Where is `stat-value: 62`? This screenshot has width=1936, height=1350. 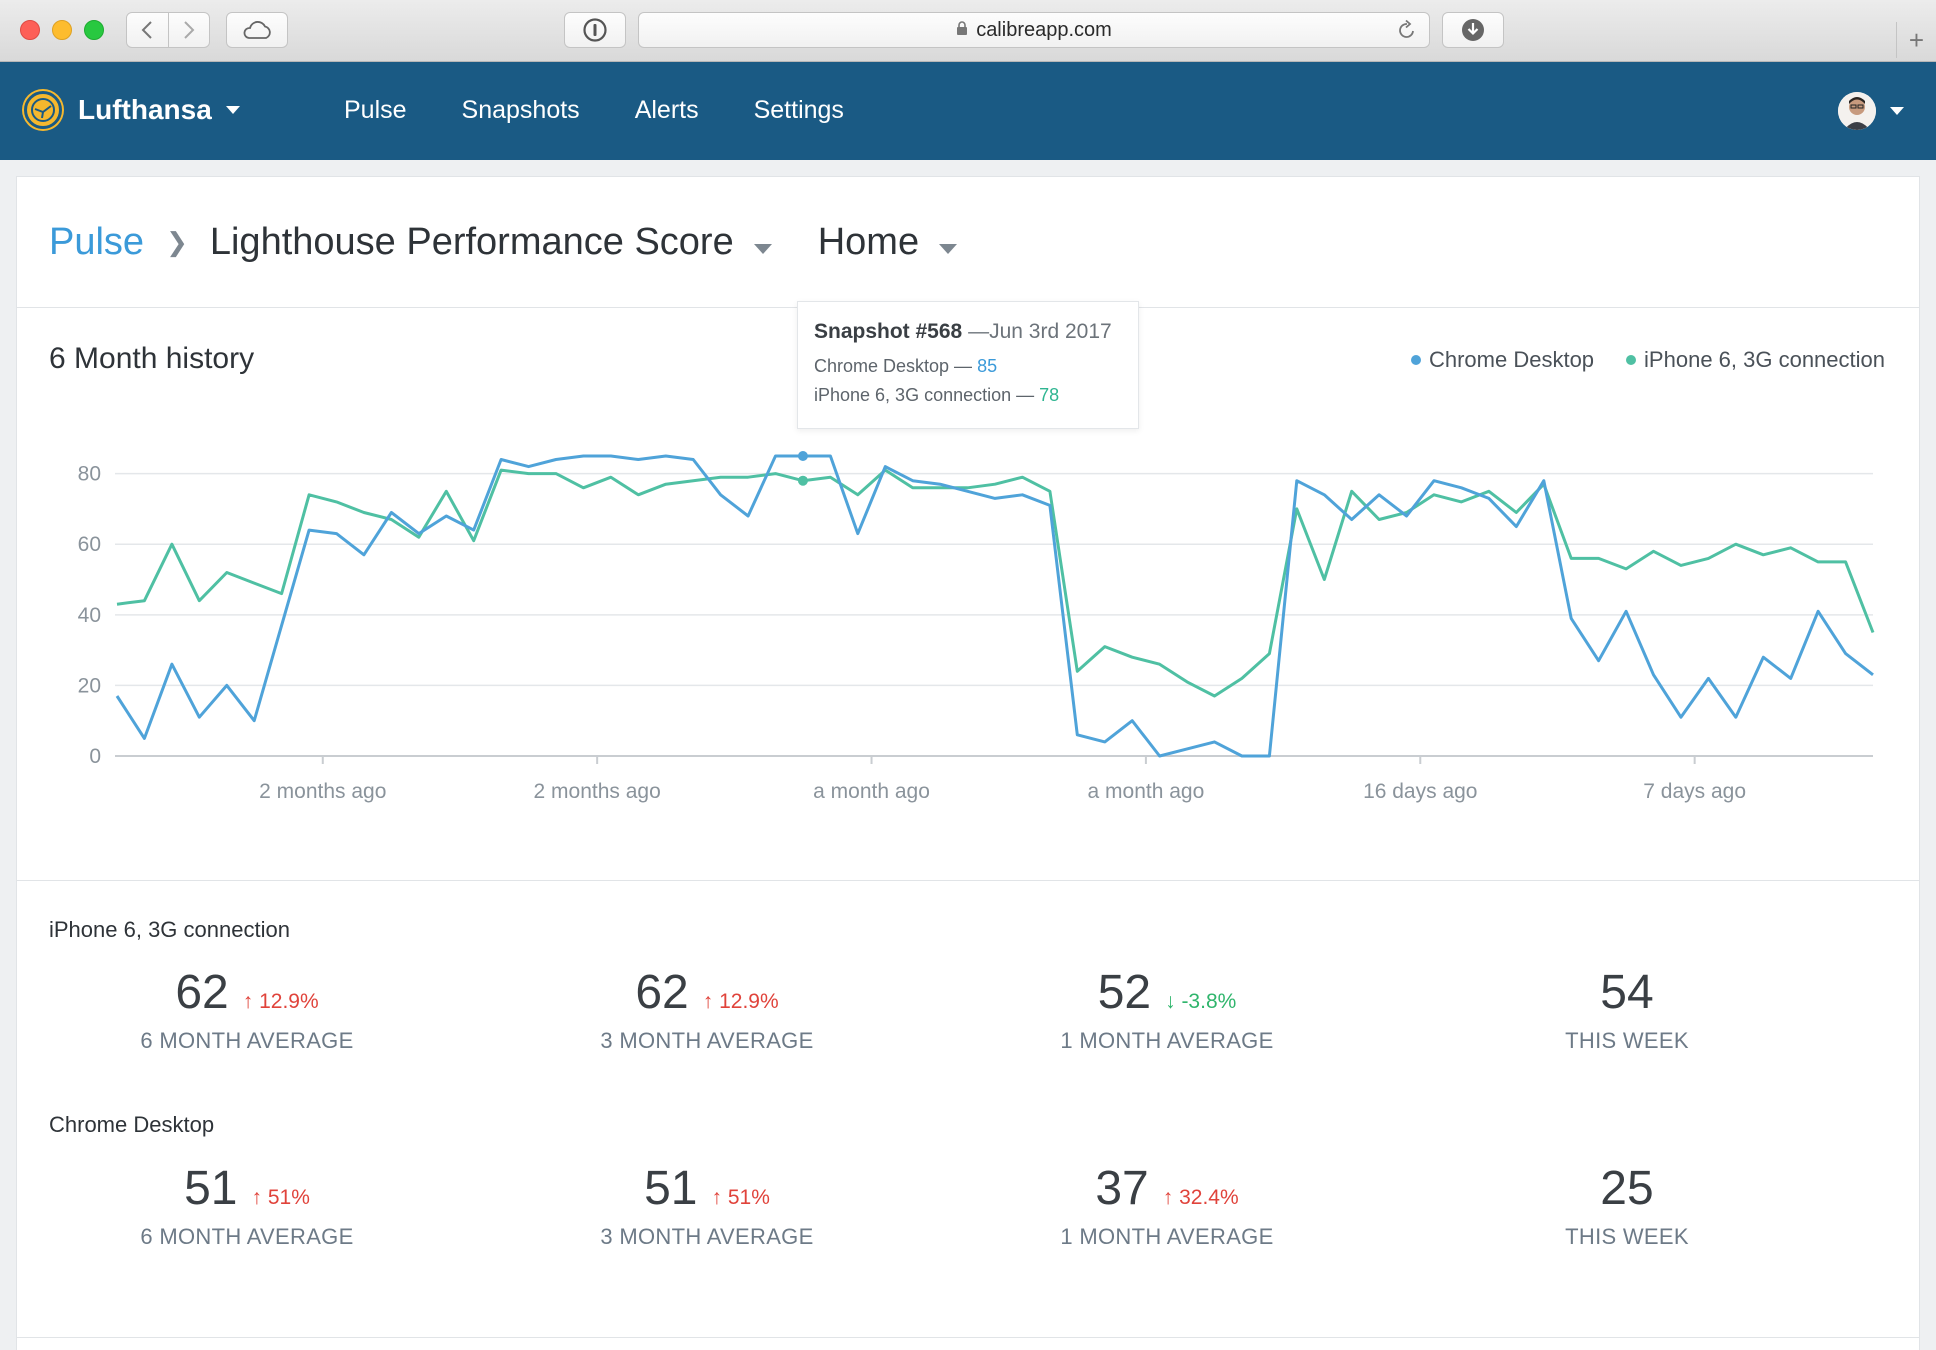
stat-value: 62 is located at coordinates (662, 992).